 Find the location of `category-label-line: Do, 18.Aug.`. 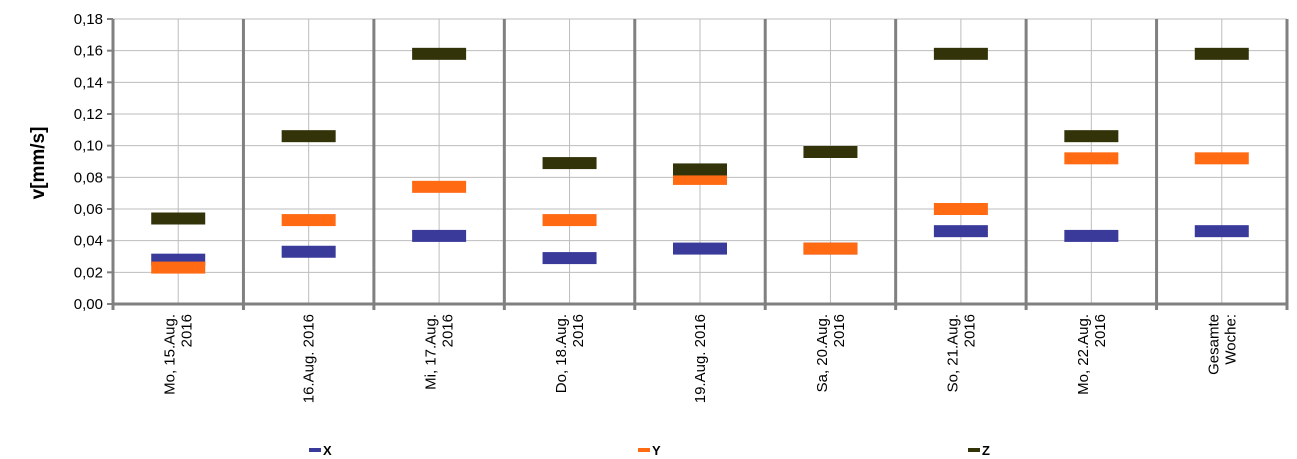

category-label-line: Do, 18.Aug. is located at coordinates (561, 353).